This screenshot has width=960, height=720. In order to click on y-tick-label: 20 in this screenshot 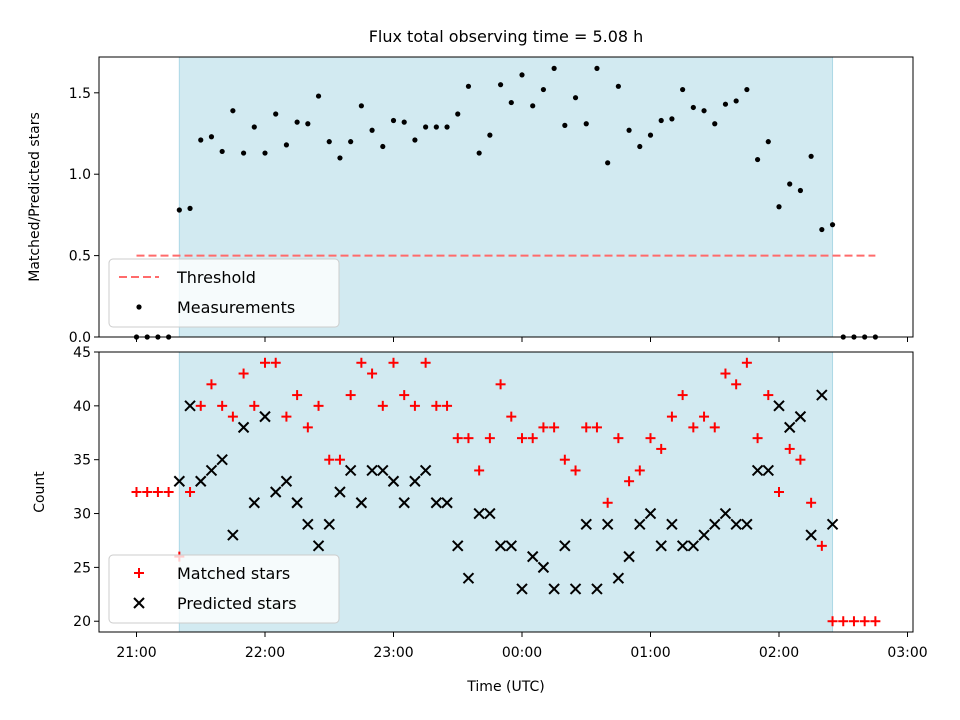, I will do `click(82, 622)`.